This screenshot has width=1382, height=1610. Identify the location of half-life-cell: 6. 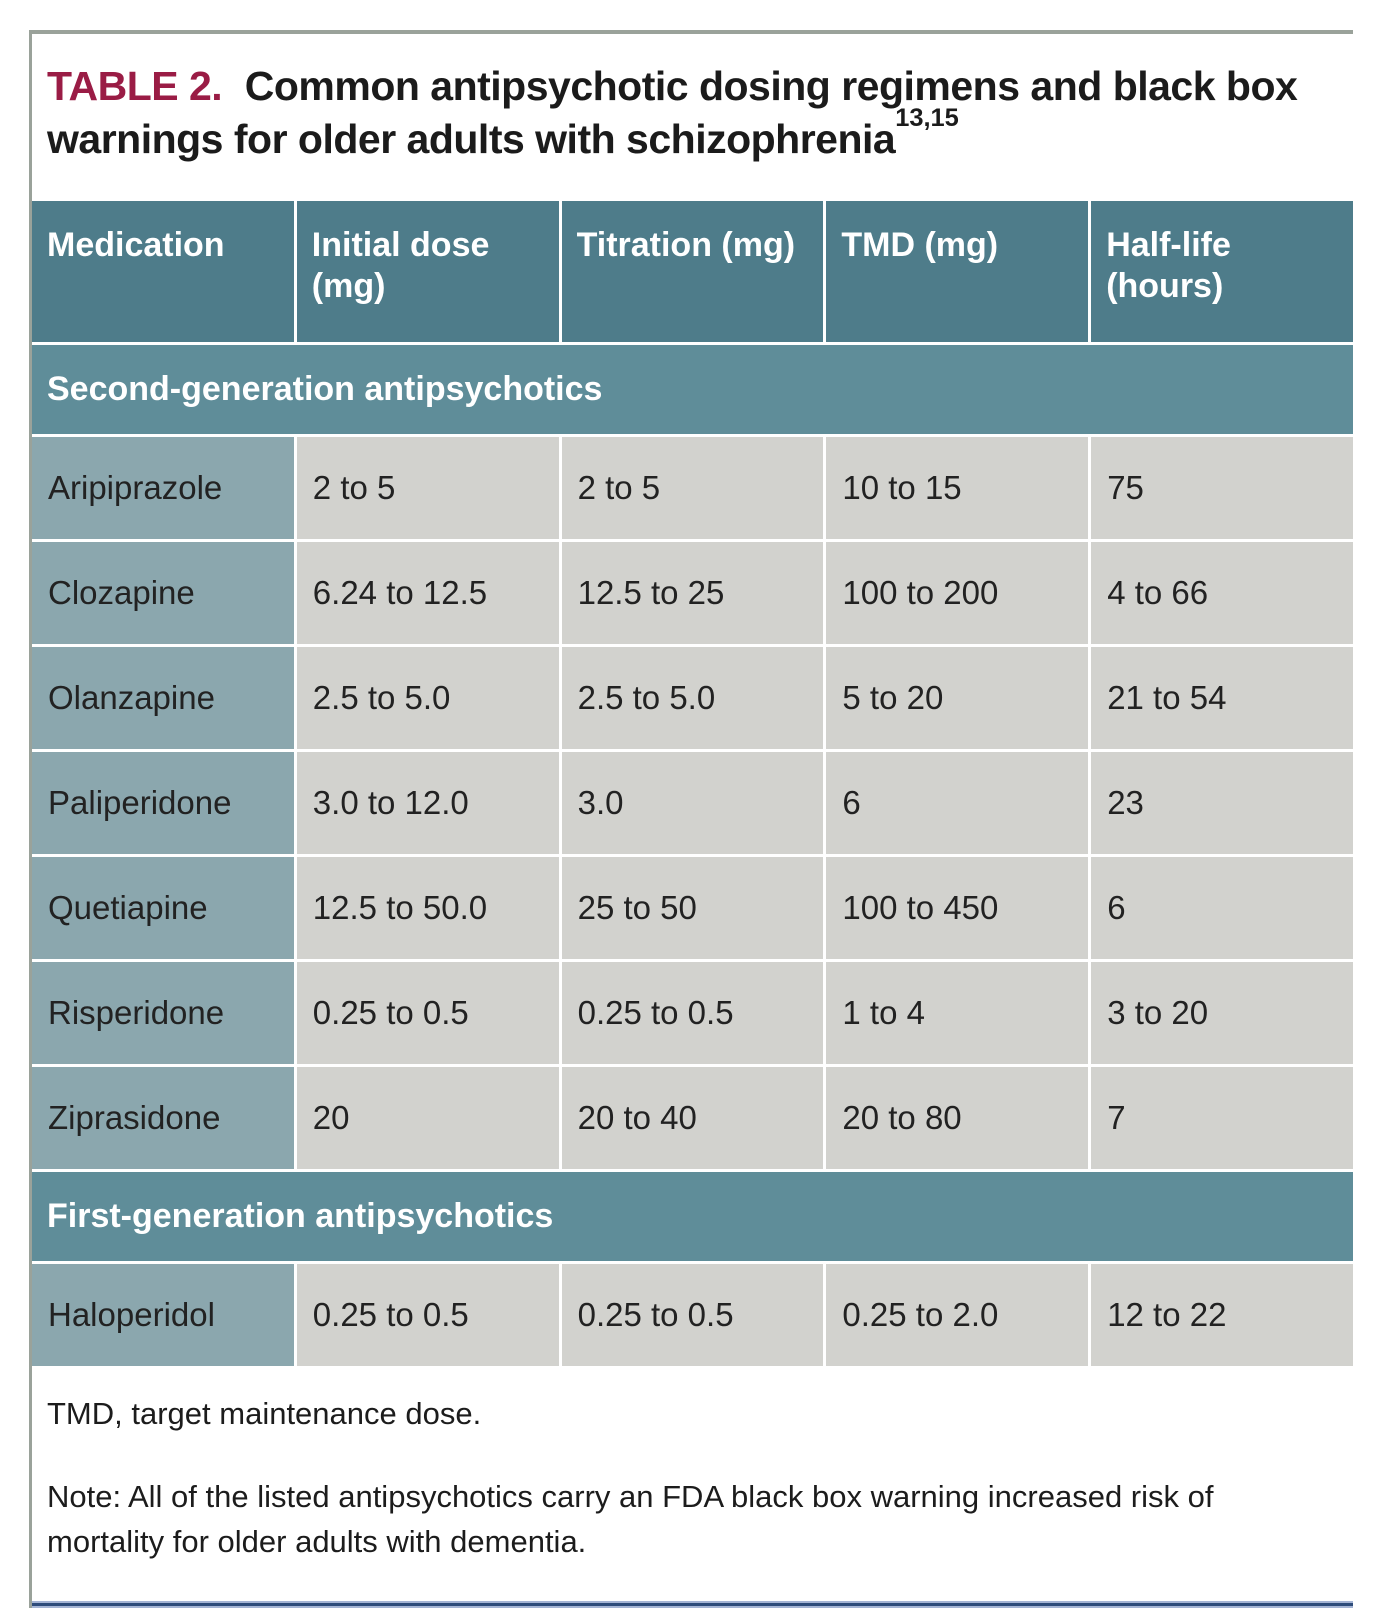
(1222, 907).